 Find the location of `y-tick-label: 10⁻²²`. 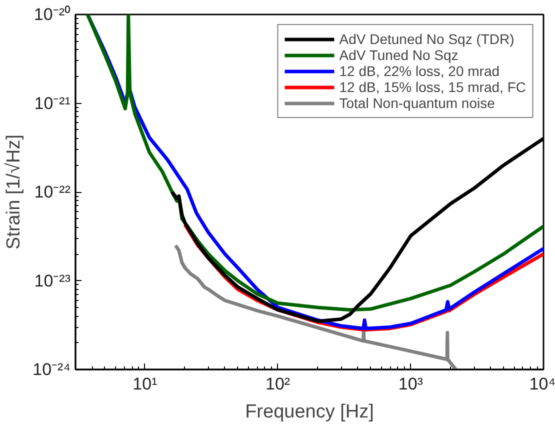

y-tick-label: 10⁻²² is located at coordinates (52, 192).